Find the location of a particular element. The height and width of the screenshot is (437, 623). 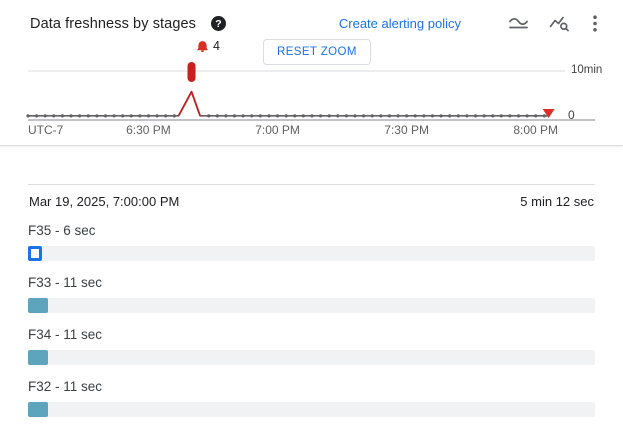

end-value-label: 0 is located at coordinates (571, 115).